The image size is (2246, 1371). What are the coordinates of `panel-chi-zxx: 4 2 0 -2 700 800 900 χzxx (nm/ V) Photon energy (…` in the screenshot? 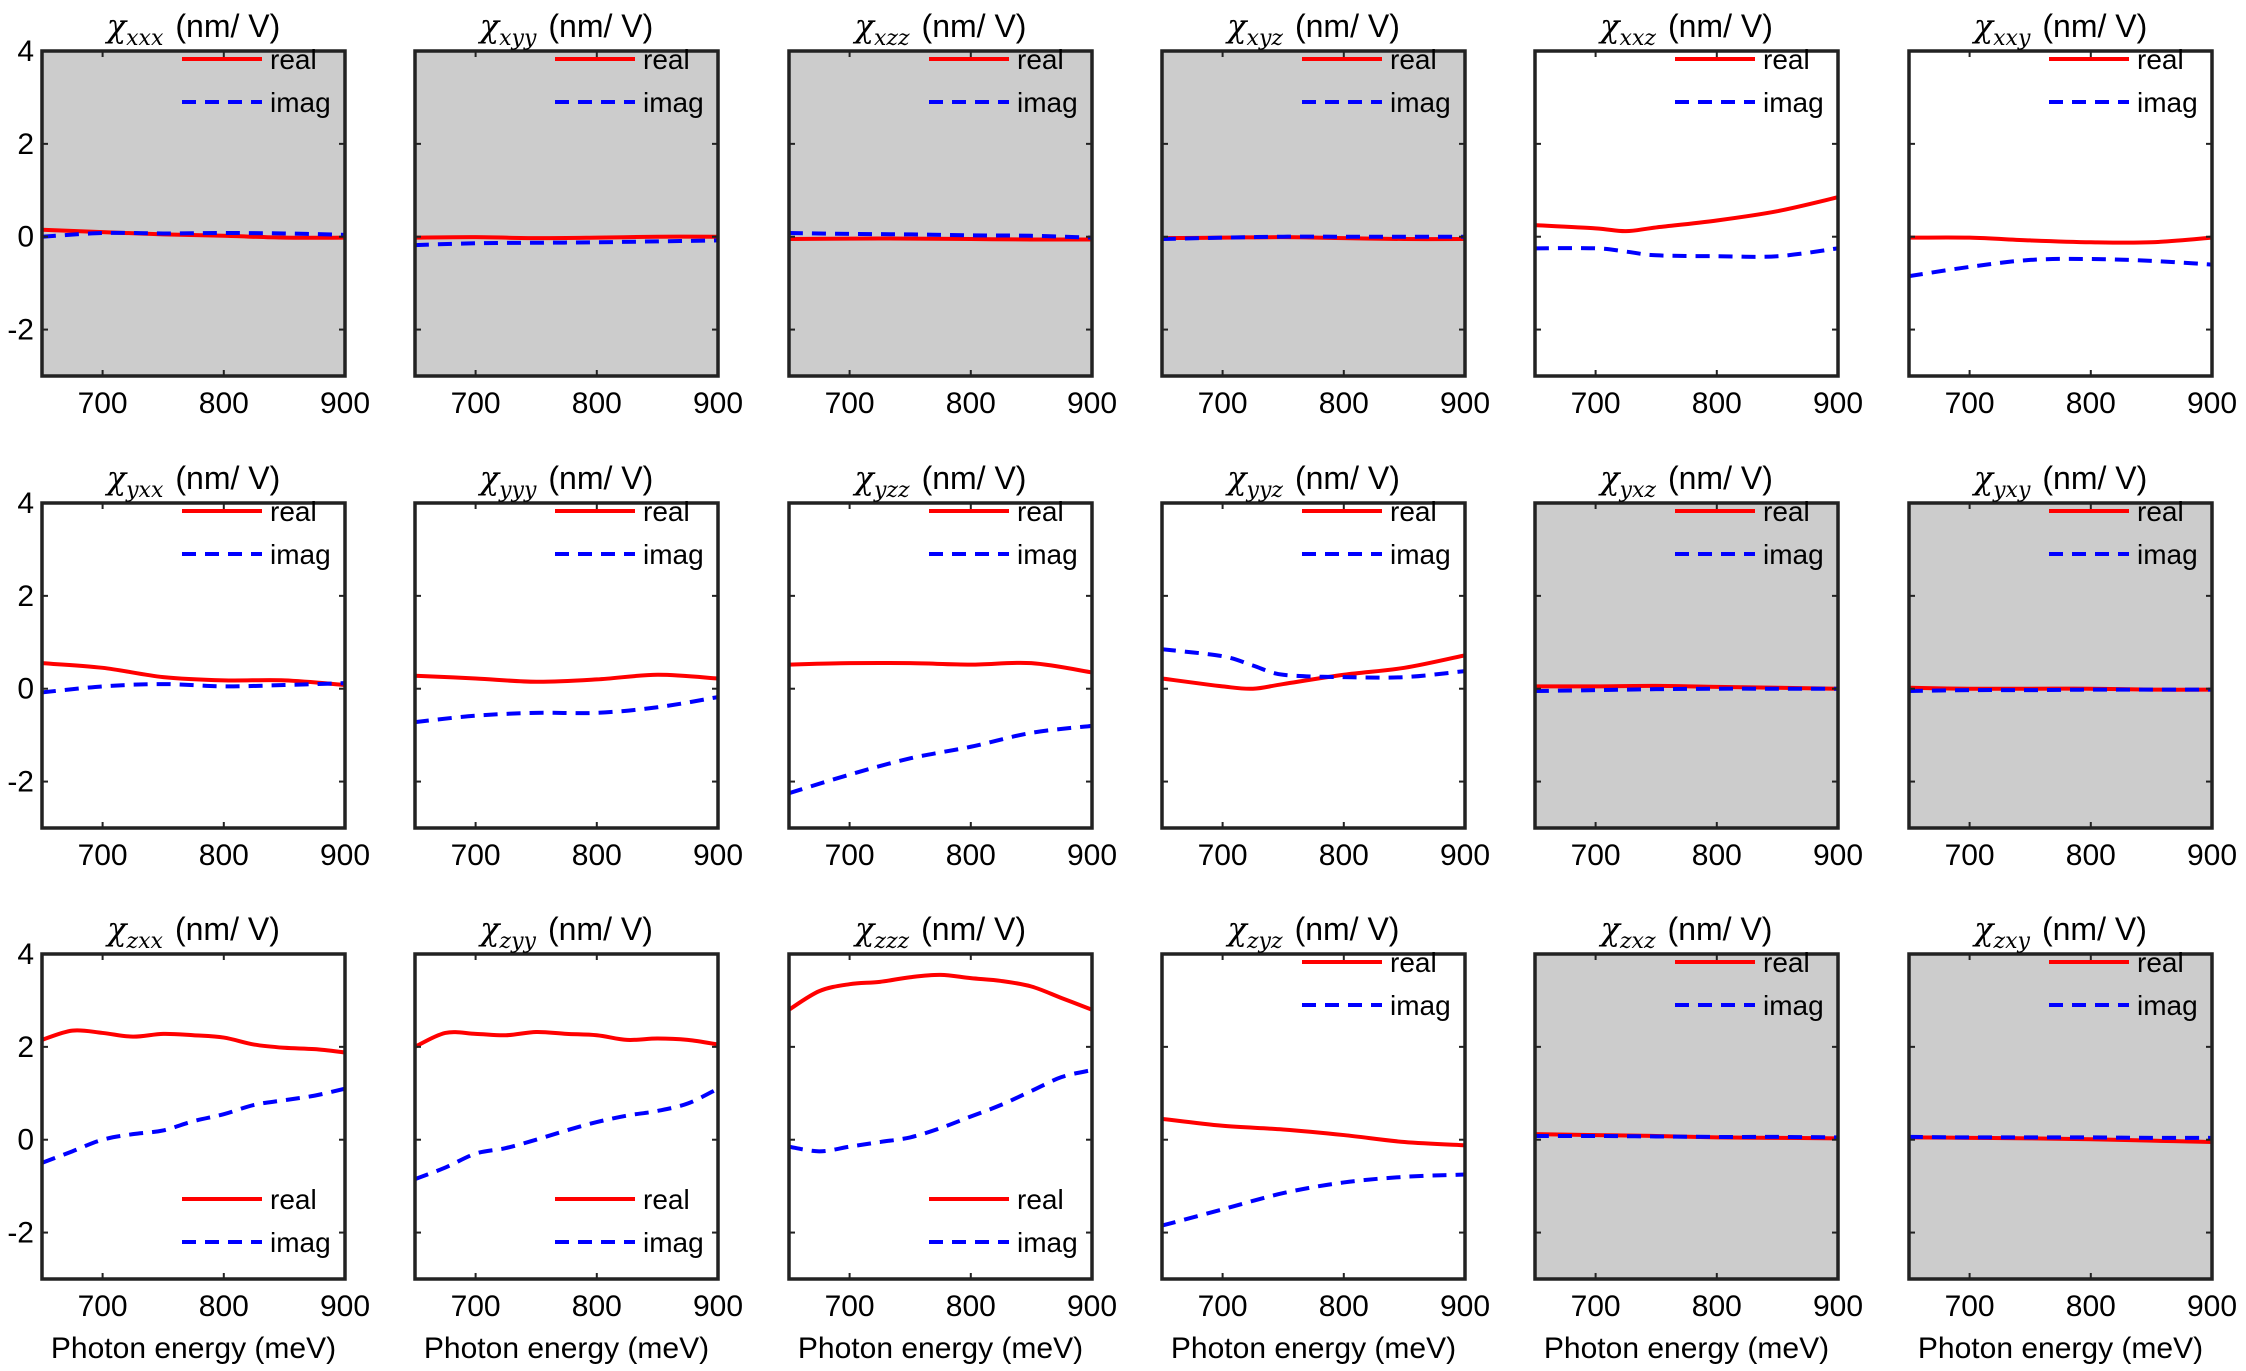 It's located at (188, 1137).